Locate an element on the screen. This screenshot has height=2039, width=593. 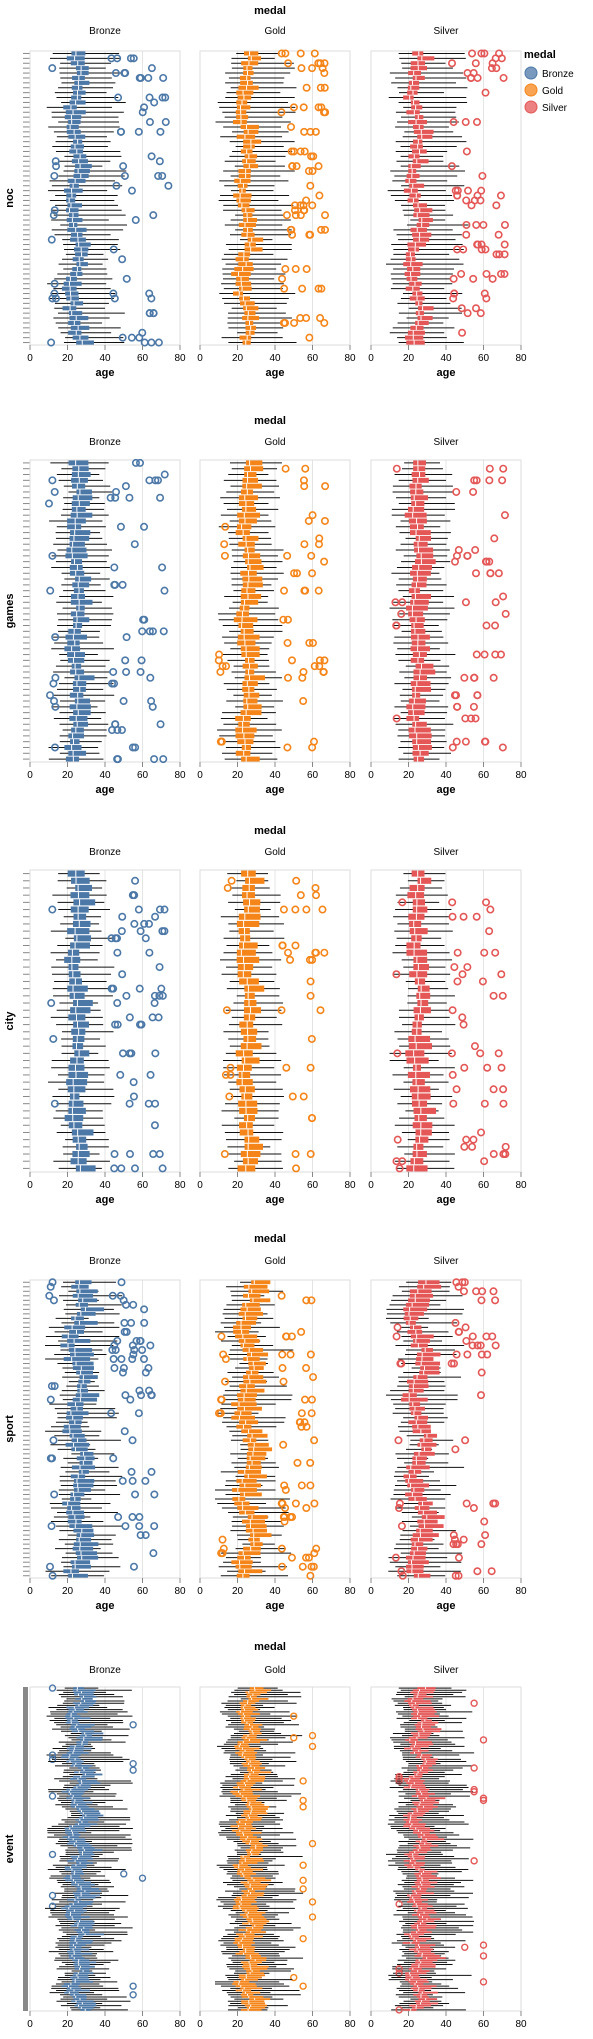
x-axis-label: age is located at coordinates (105, 1606).